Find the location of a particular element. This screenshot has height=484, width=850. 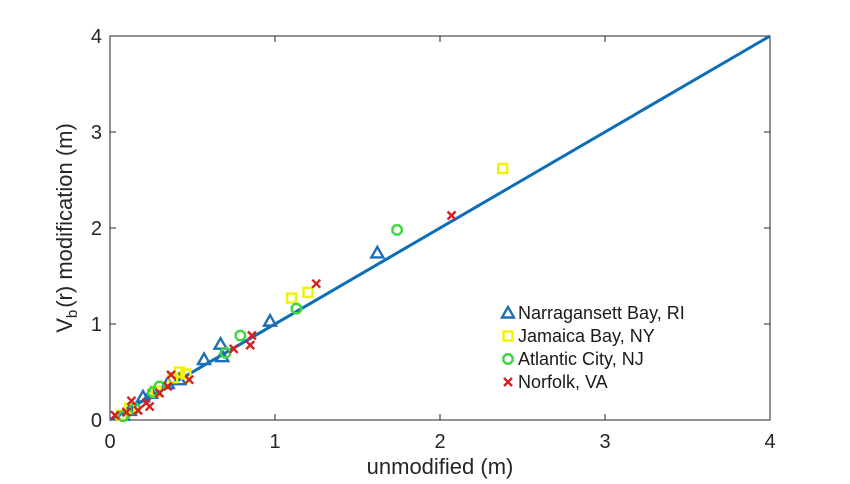

legend-marker-atlantic-city-nj is located at coordinates (508, 359).